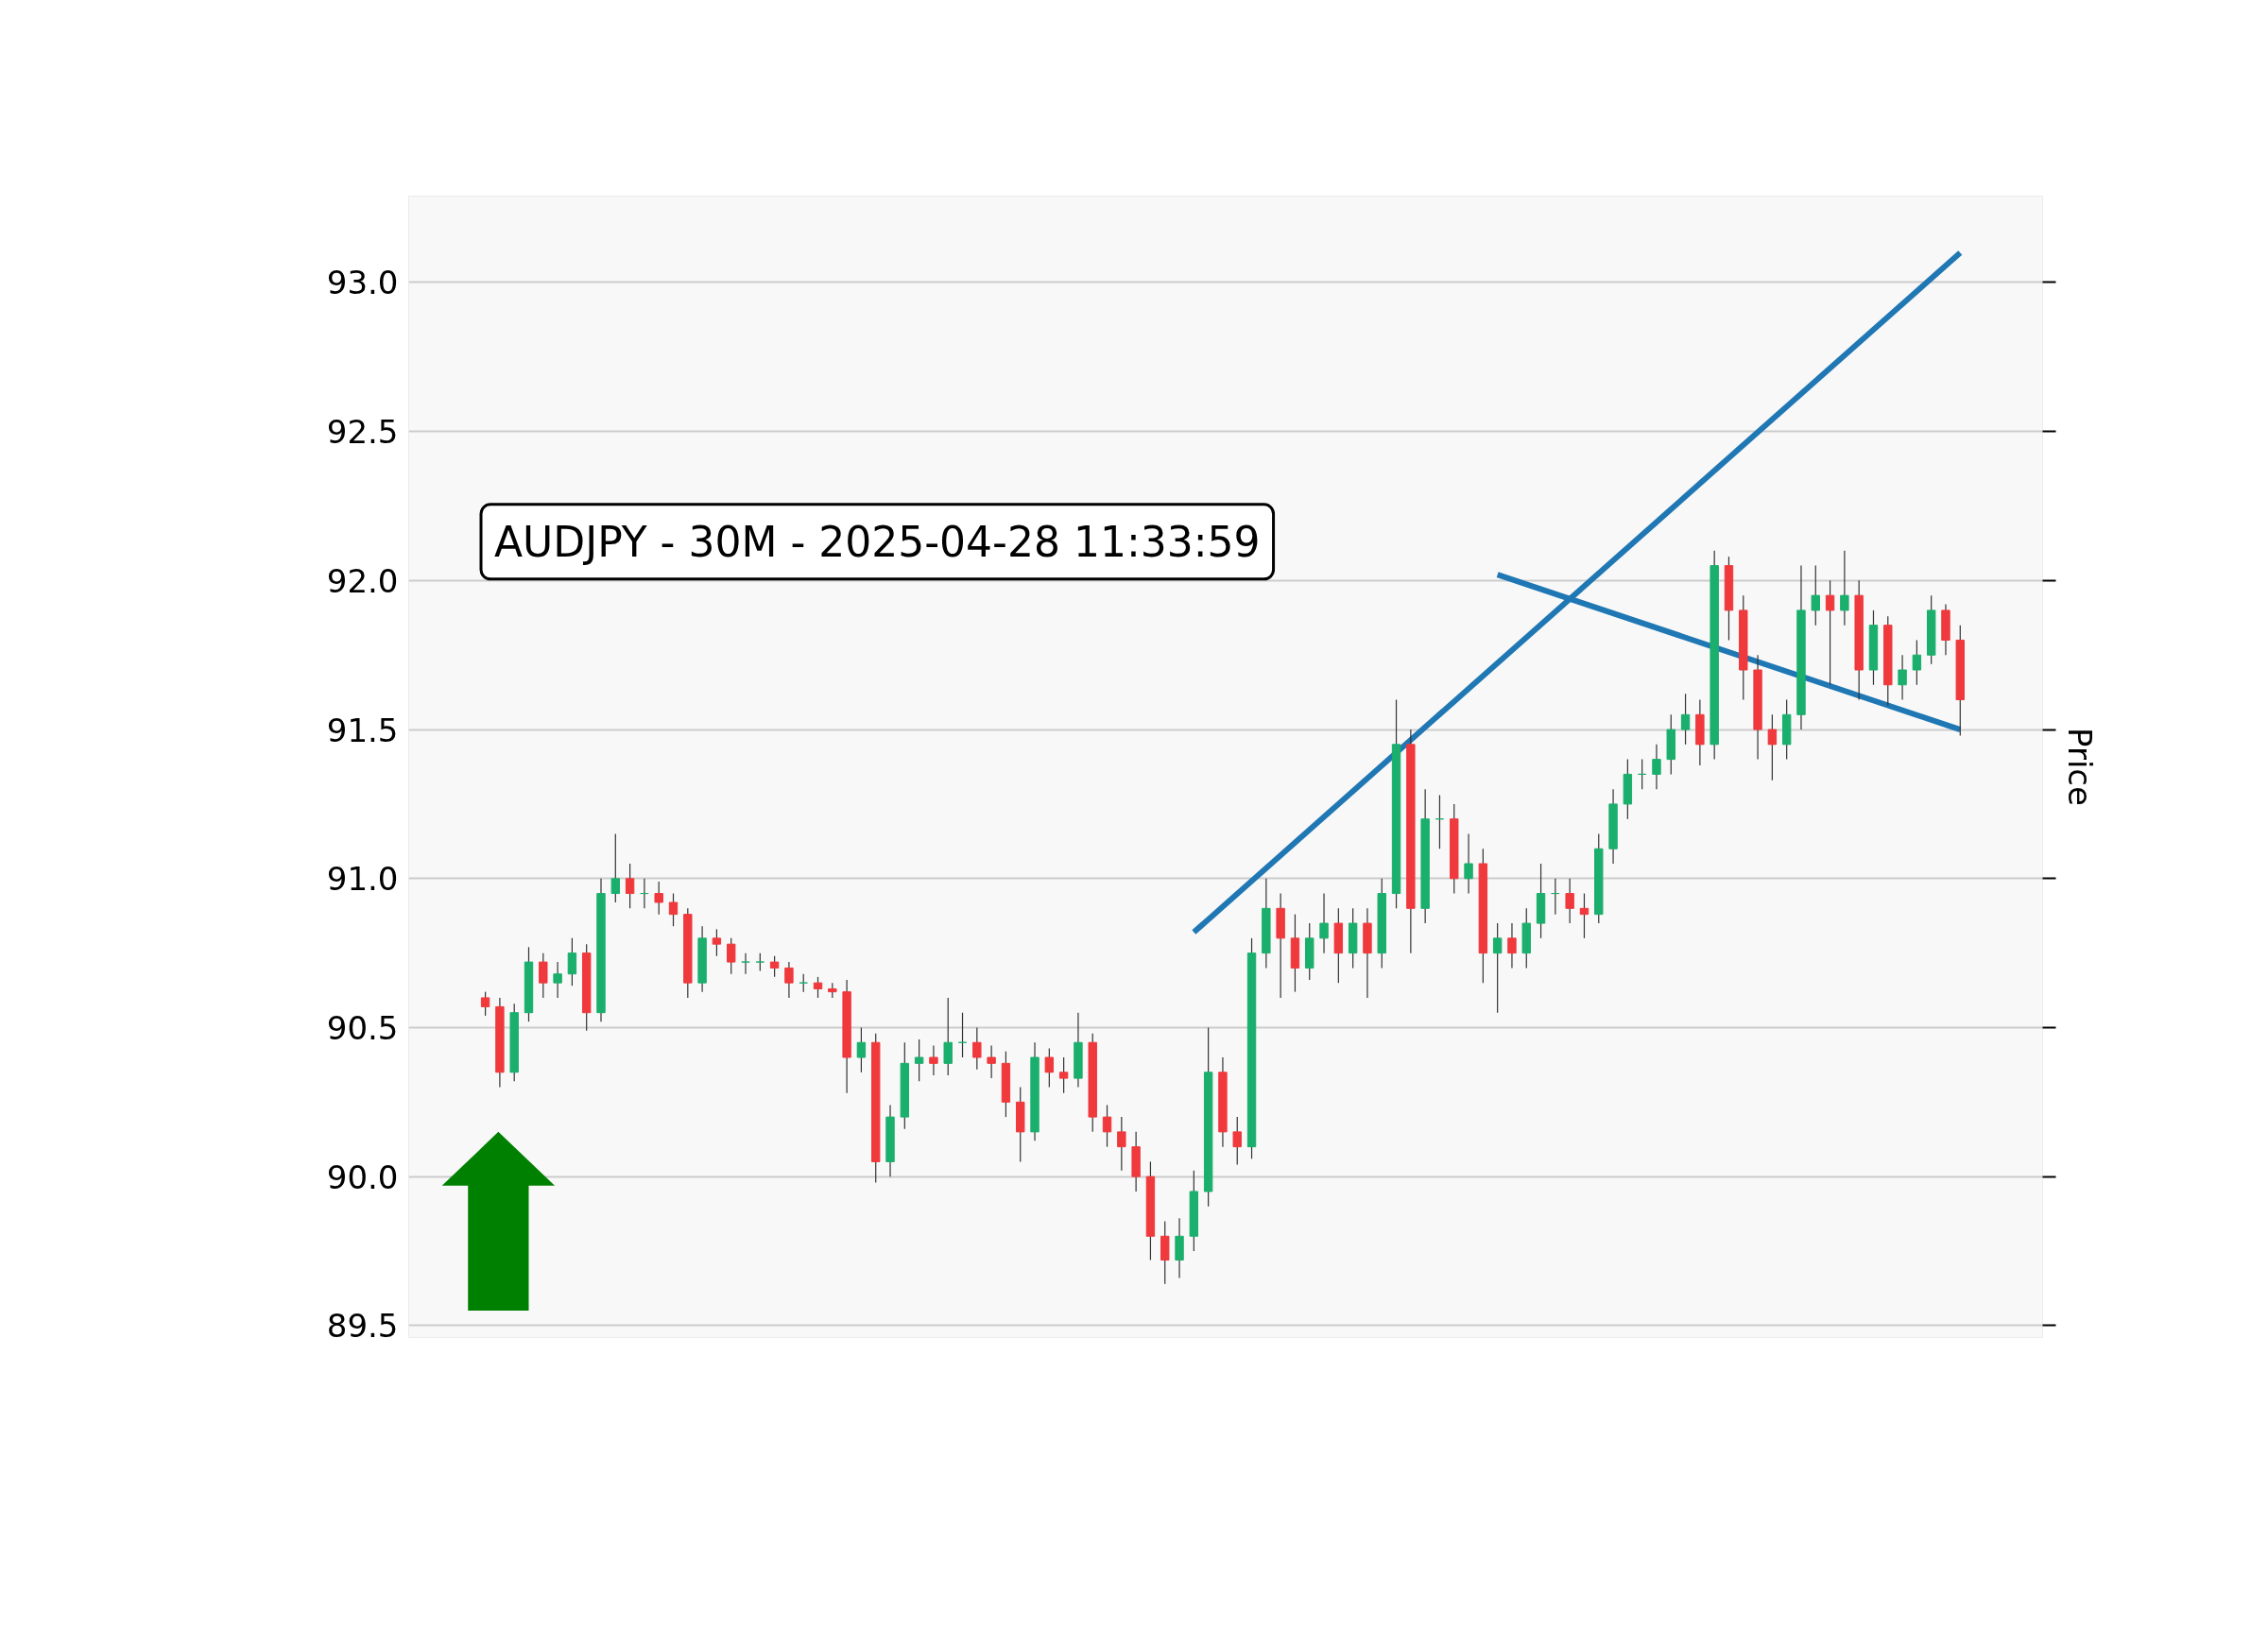 The width and height of the screenshot is (2268, 1630). I want to click on y-tick-label: 91.0, so click(362, 879).